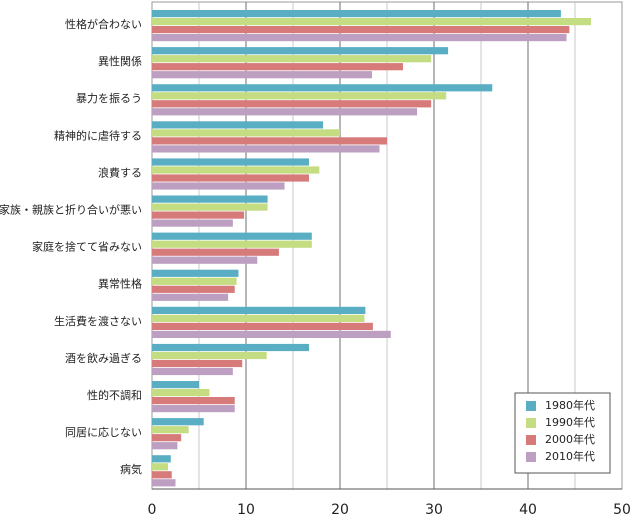 The width and height of the screenshot is (640, 525). What do you see at coordinates (622, 510) in the screenshot?
I see `x-tick-label: 50` at bounding box center [622, 510].